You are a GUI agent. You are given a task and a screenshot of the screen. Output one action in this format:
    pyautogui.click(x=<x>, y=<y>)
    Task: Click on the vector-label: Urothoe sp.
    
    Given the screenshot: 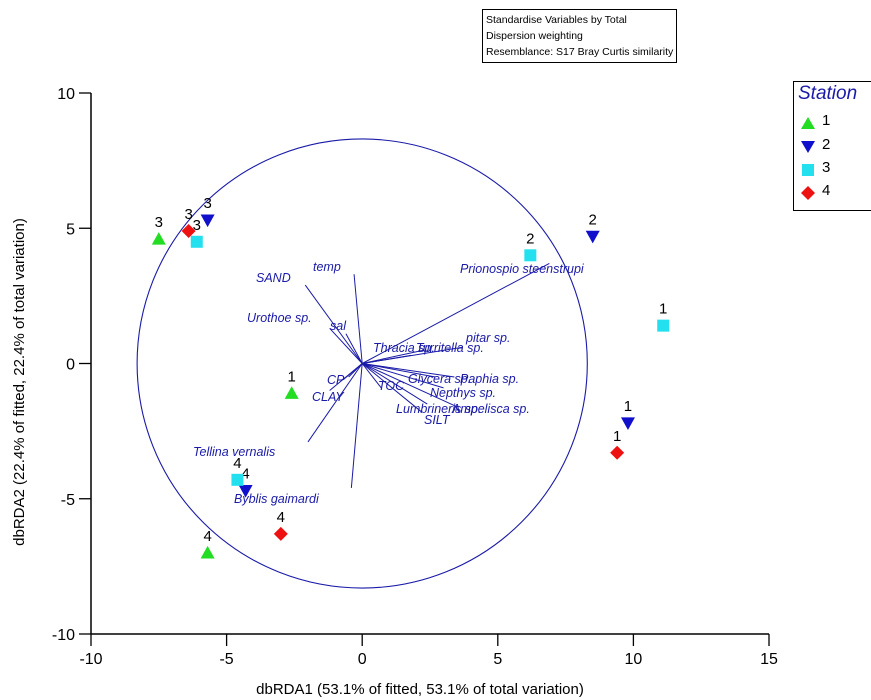 What is the action you would take?
    pyautogui.click(x=279, y=318)
    